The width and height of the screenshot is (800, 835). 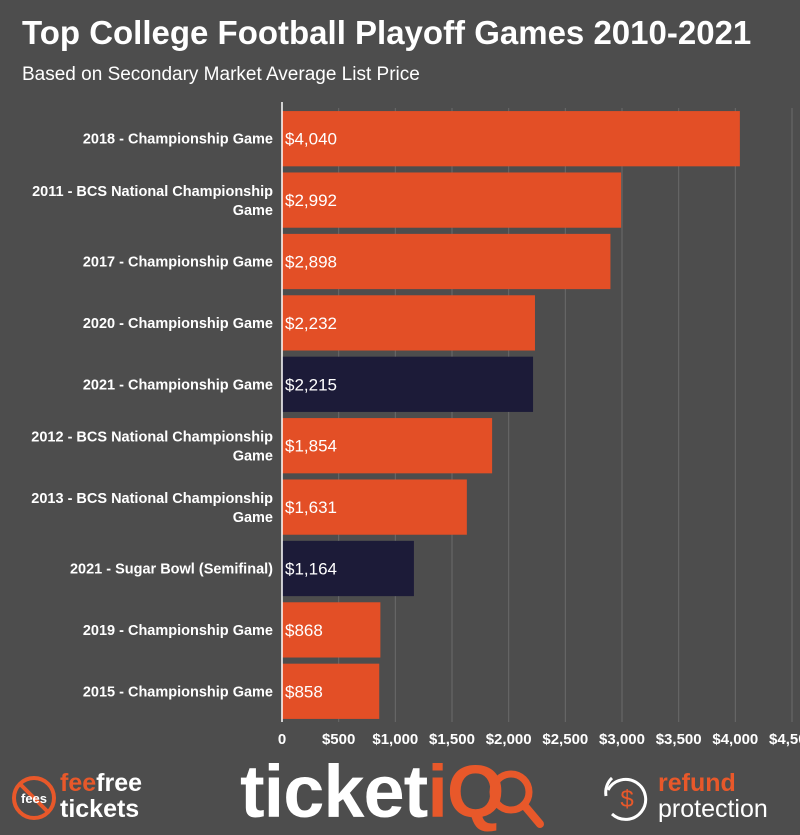 I want to click on refund-dollar-symbol: $, so click(x=626, y=799).